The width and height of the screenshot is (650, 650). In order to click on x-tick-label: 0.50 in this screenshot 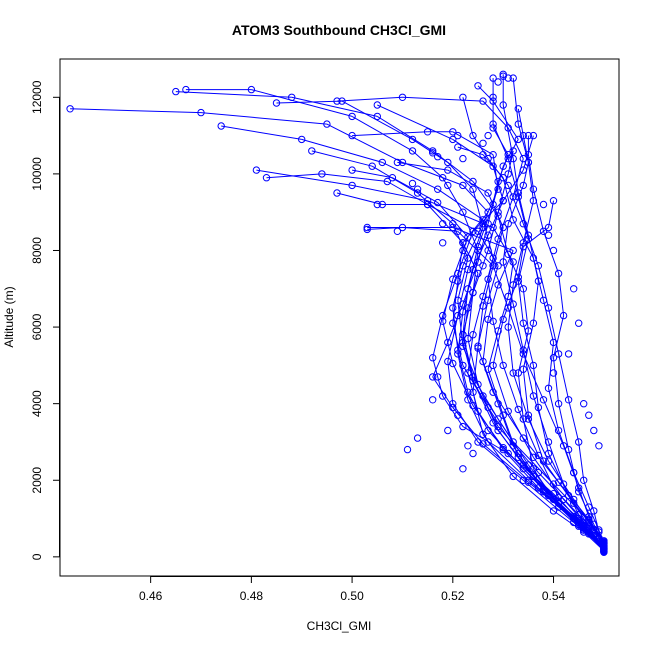, I will do `click(352, 596)`.